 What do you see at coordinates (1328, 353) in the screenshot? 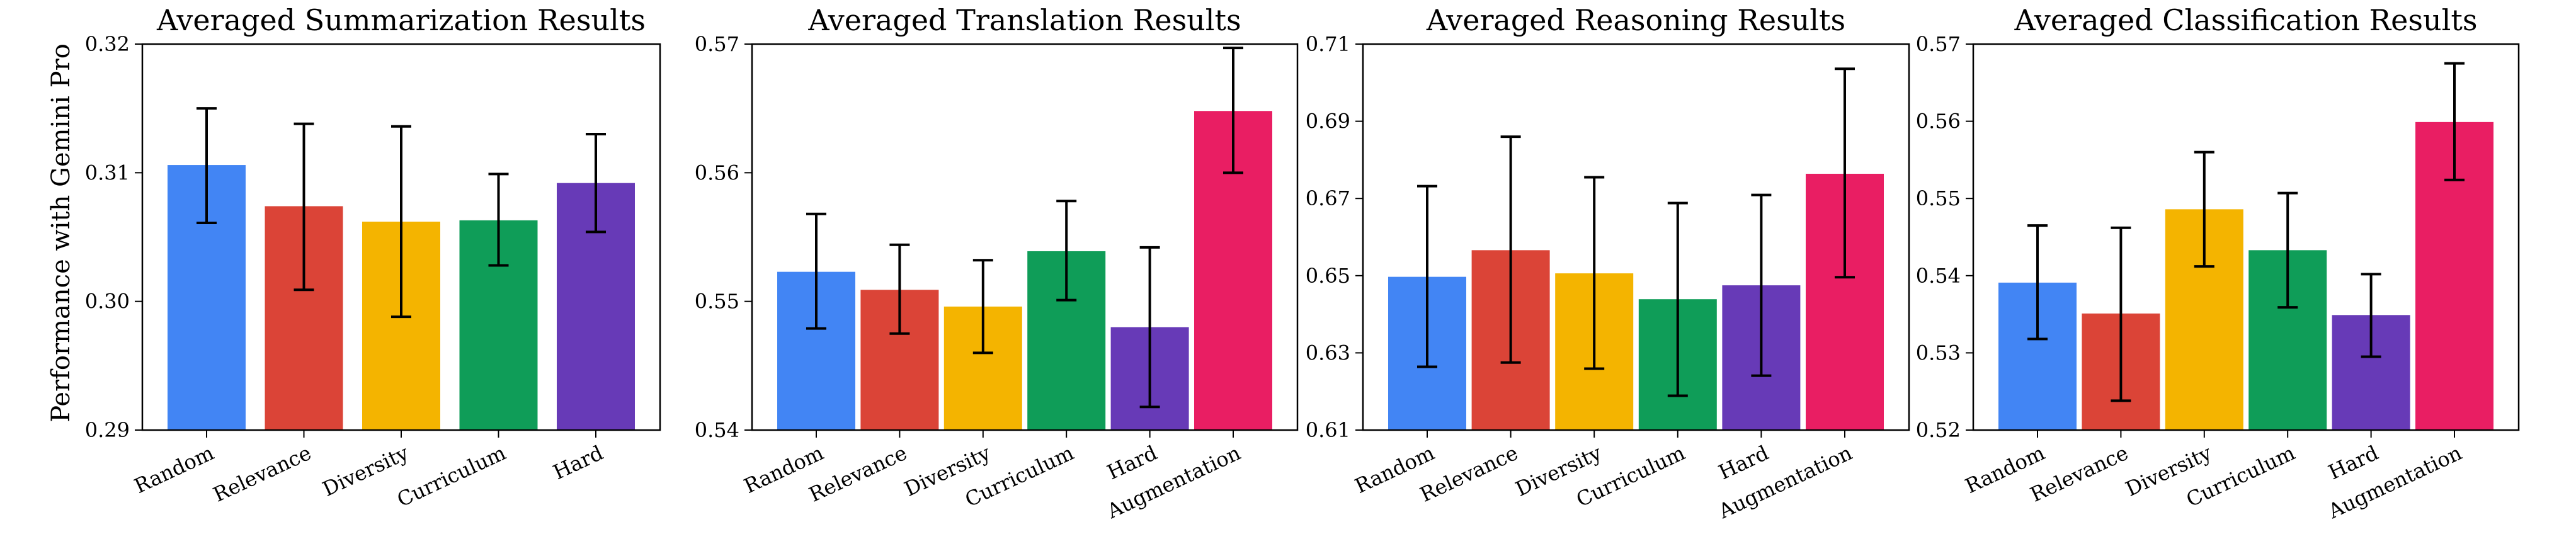
I see `y-tick-label: 0.63` at bounding box center [1328, 353].